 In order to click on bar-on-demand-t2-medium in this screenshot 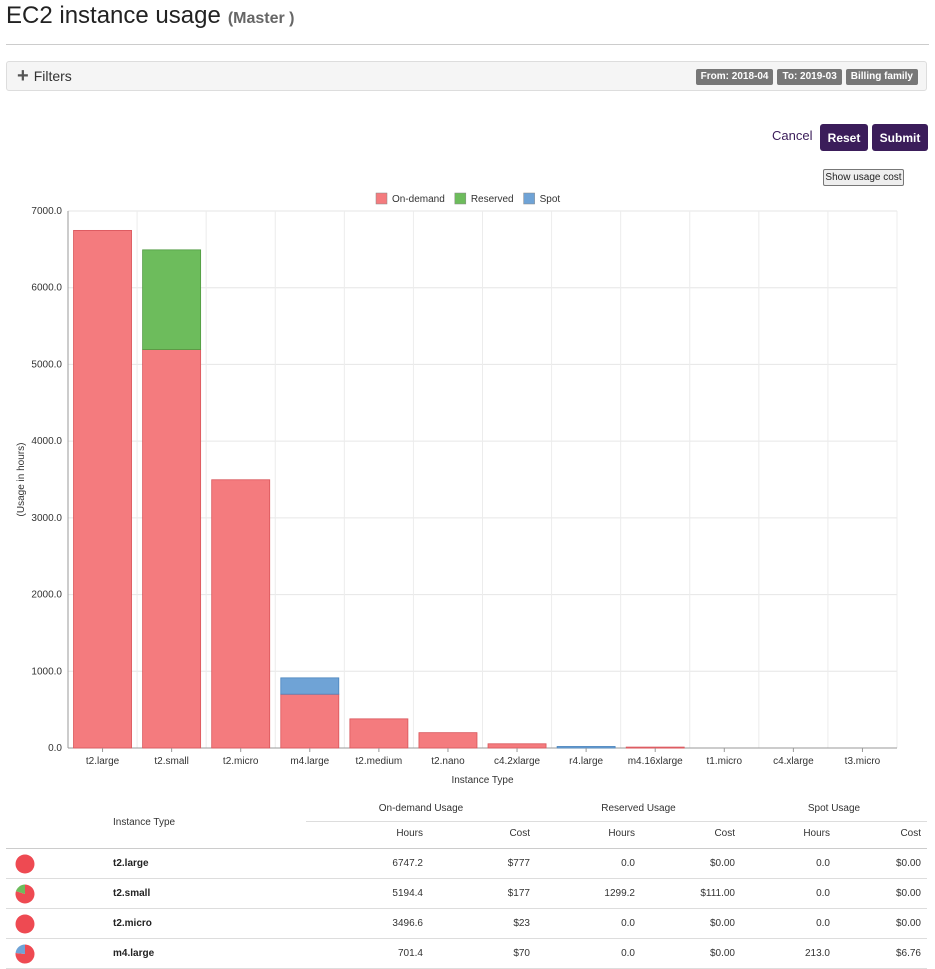, I will do `click(379, 733)`.